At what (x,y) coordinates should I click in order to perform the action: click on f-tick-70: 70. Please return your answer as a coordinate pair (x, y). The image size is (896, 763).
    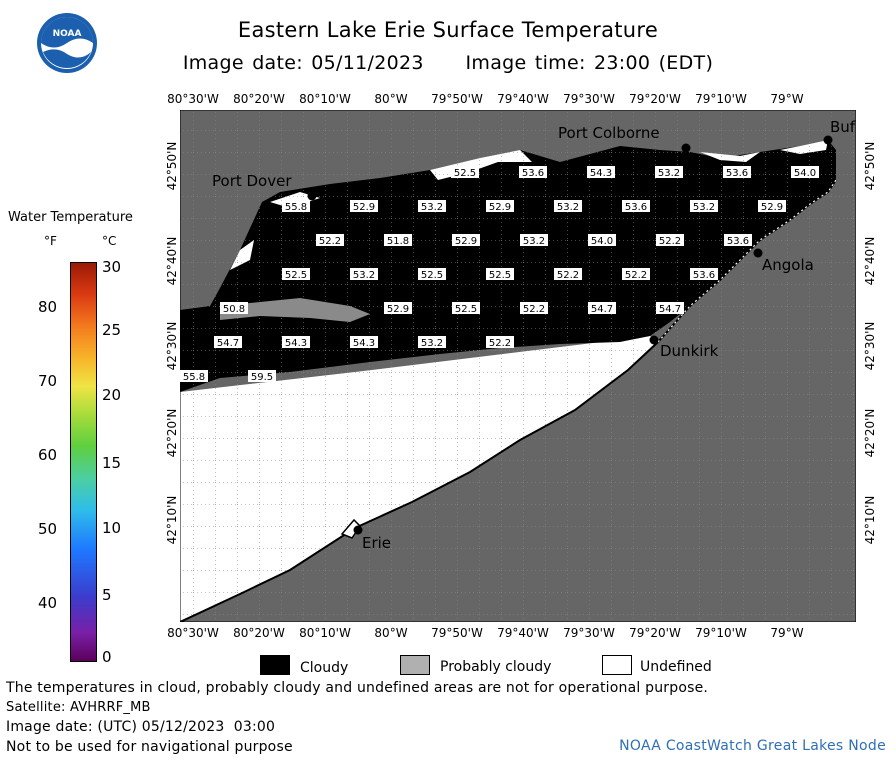
    Looking at the image, I should click on (48, 381).